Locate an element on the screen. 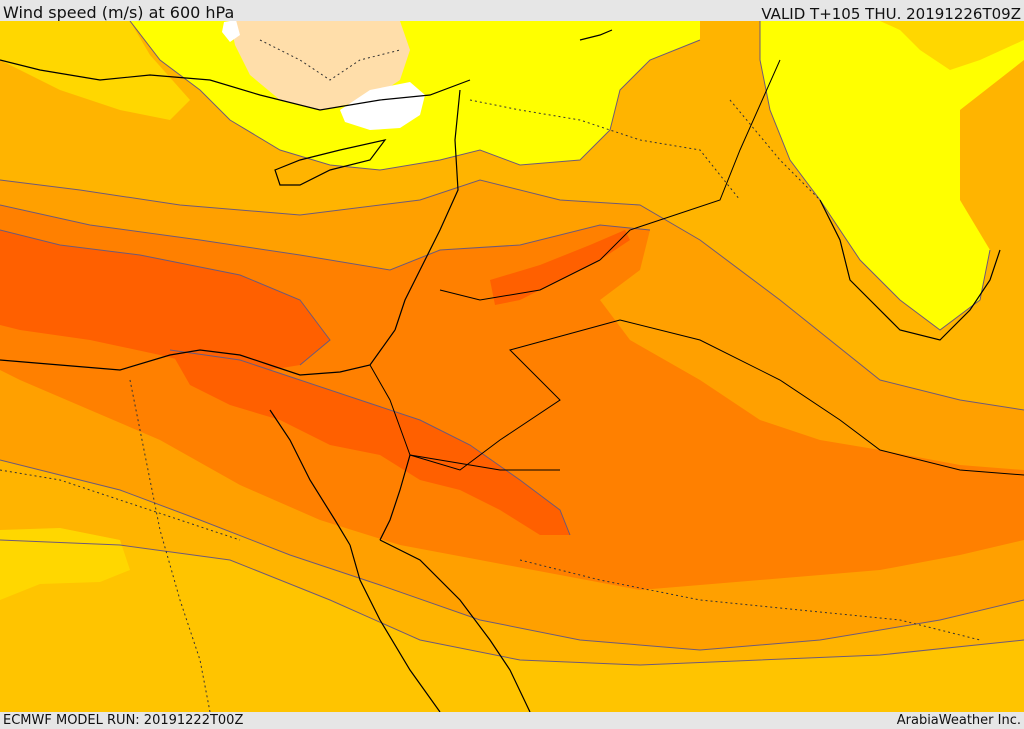 The height and width of the screenshot is (729, 1024). provider-label: ArabiaWeather Inc. is located at coordinates (958, 720).